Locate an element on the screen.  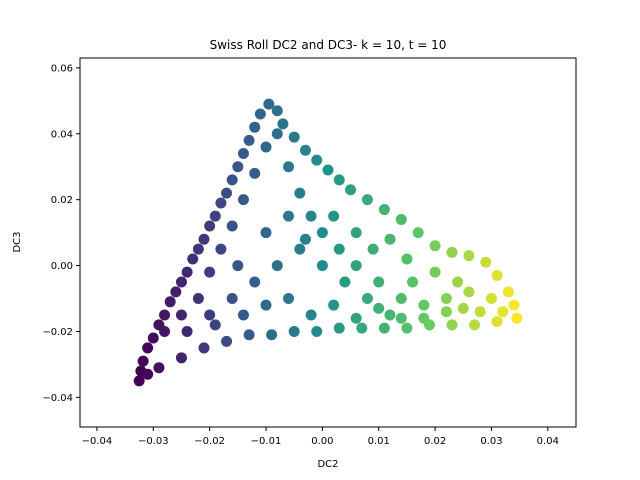
x-tick-label: 0.03 is located at coordinates (491, 441).